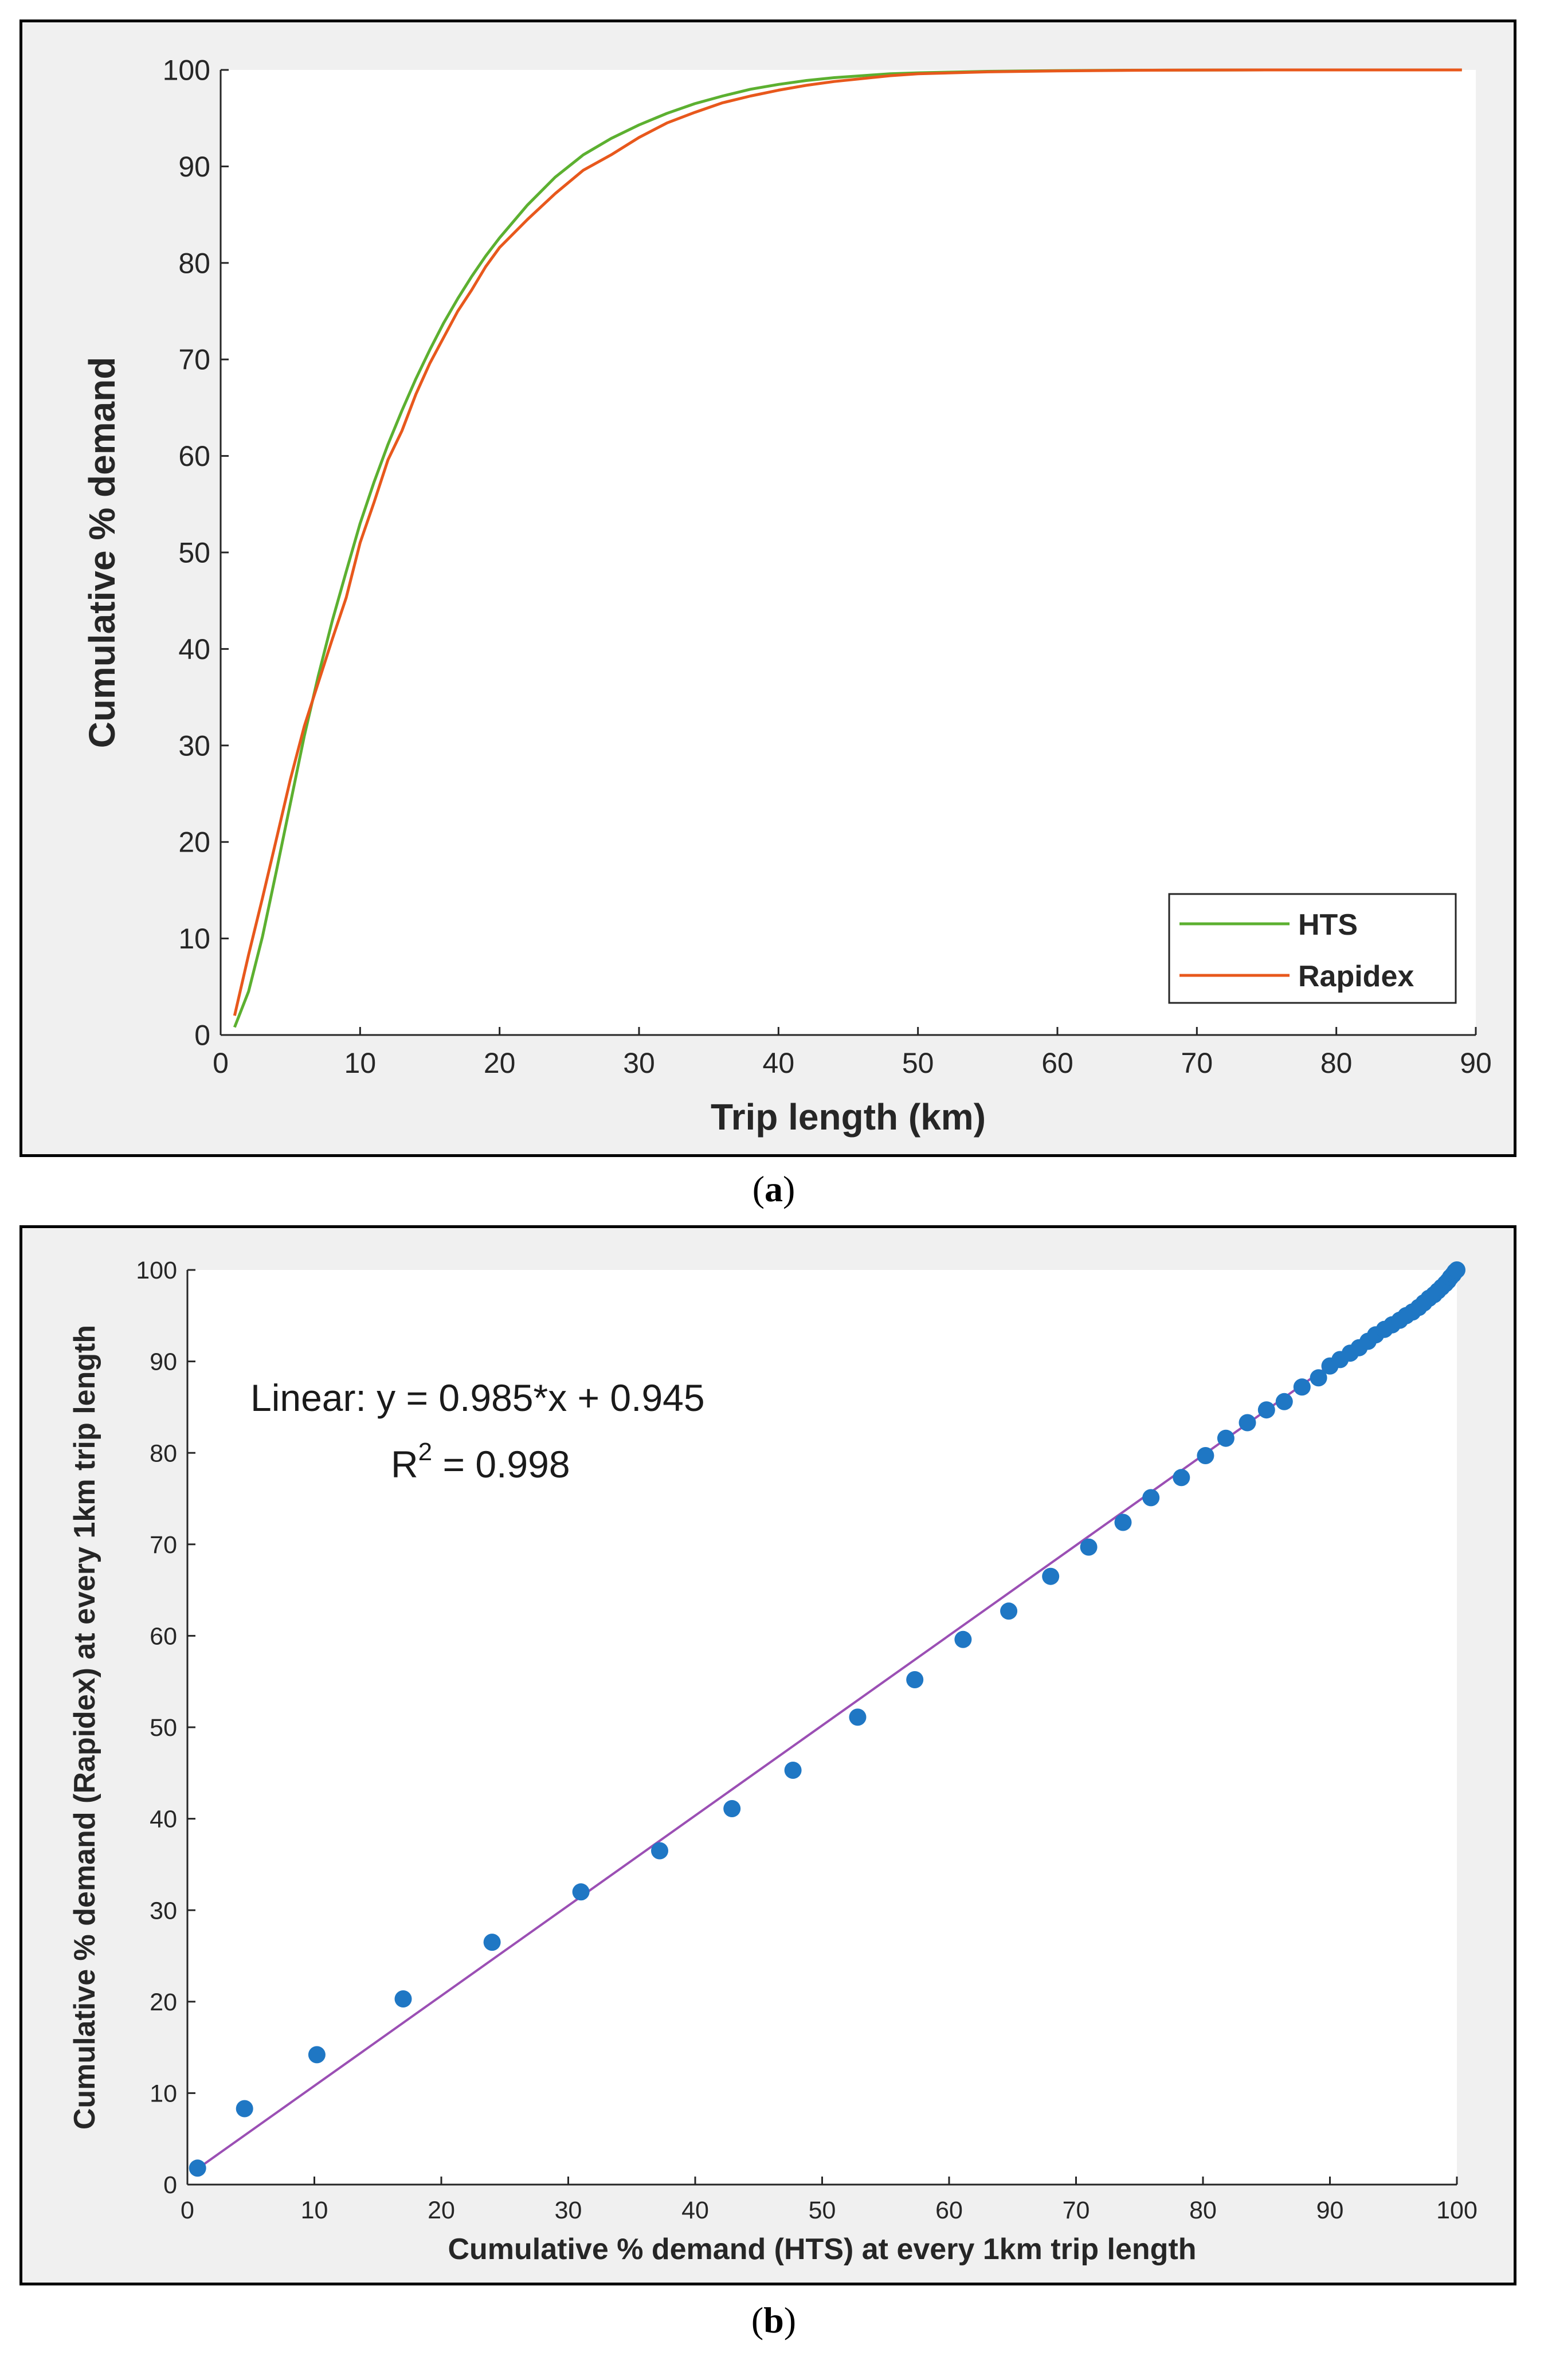 This screenshot has width=1548, height=2380. What do you see at coordinates (194, 263) in the screenshot?
I see `chart-a-y-tick-label: 80` at bounding box center [194, 263].